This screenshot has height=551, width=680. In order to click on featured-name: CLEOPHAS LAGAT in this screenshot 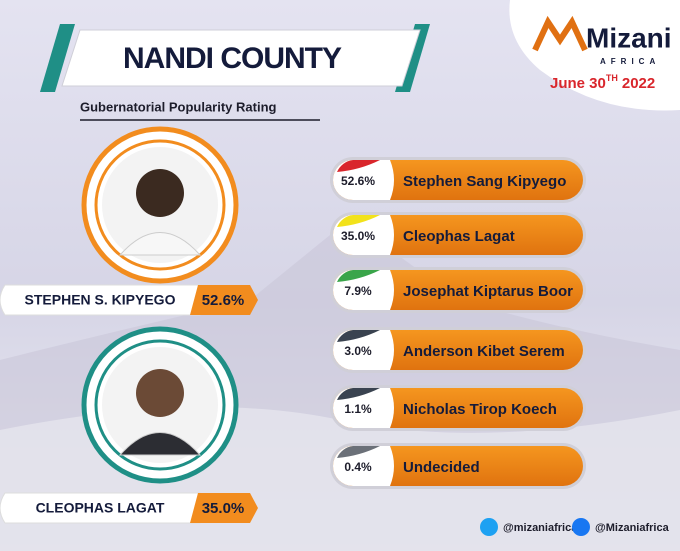, I will do `click(100, 508)`.